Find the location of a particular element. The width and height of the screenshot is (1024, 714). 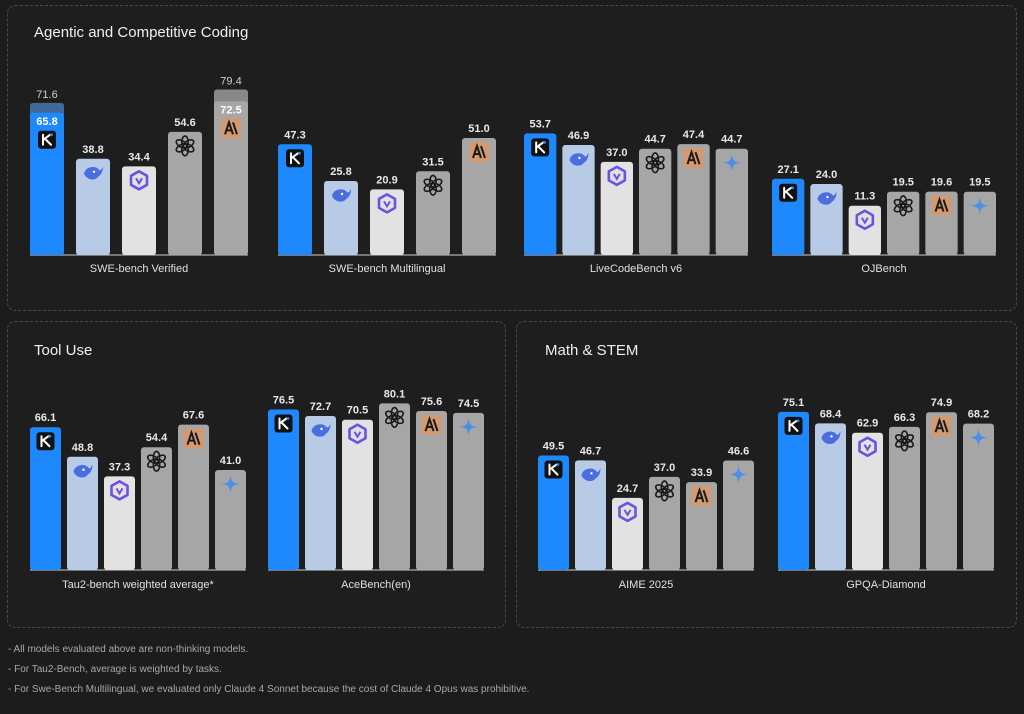

bar-value-label: 66.1 is located at coordinates (45, 418).